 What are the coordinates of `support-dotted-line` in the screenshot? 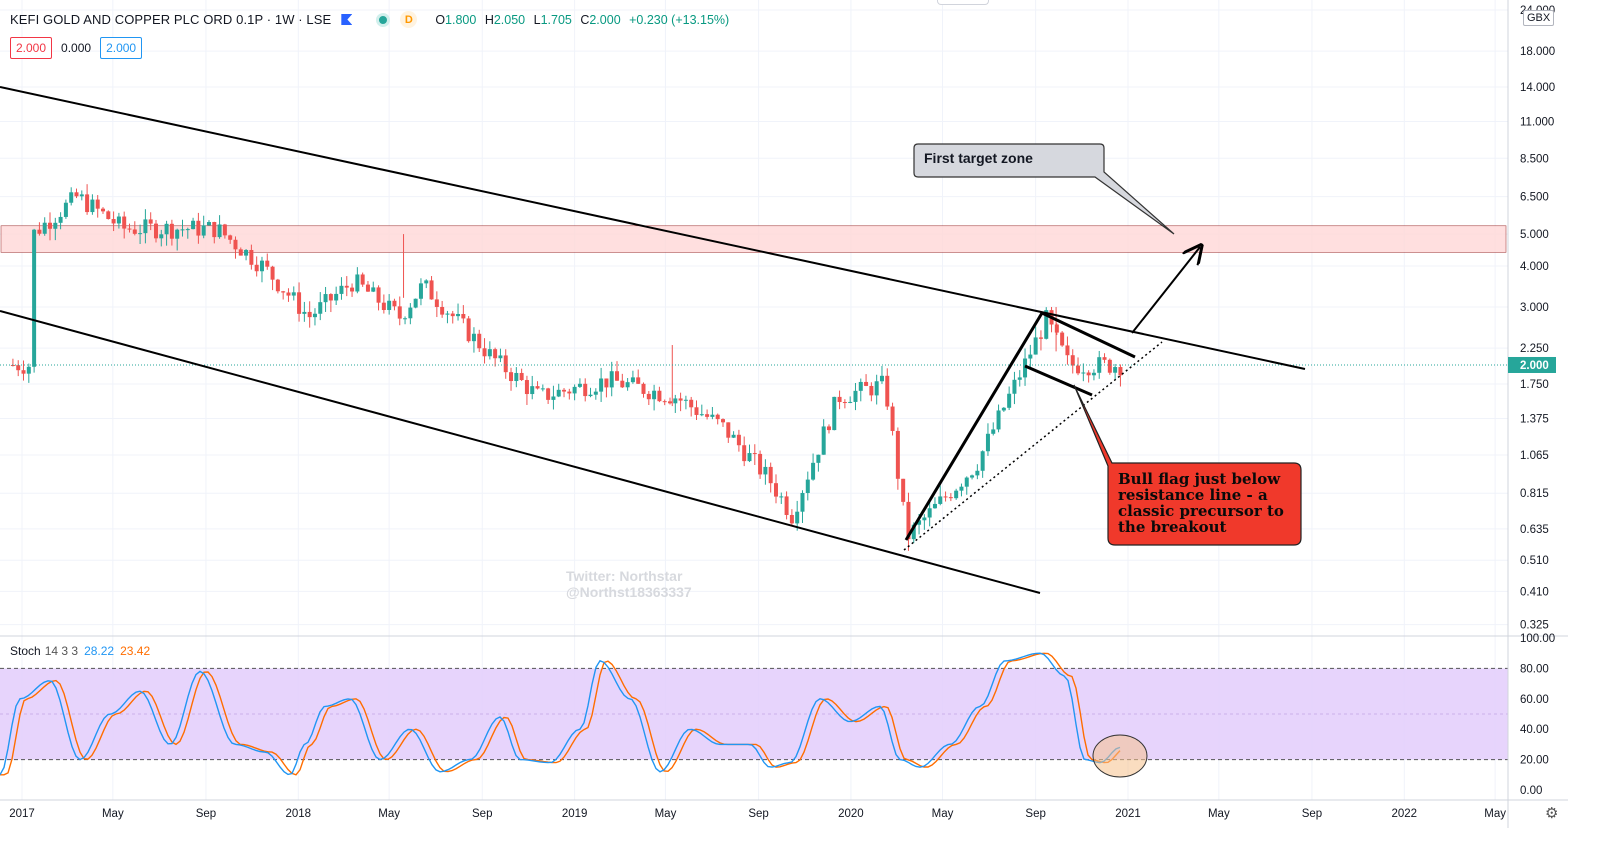 It's located at (1033, 446).